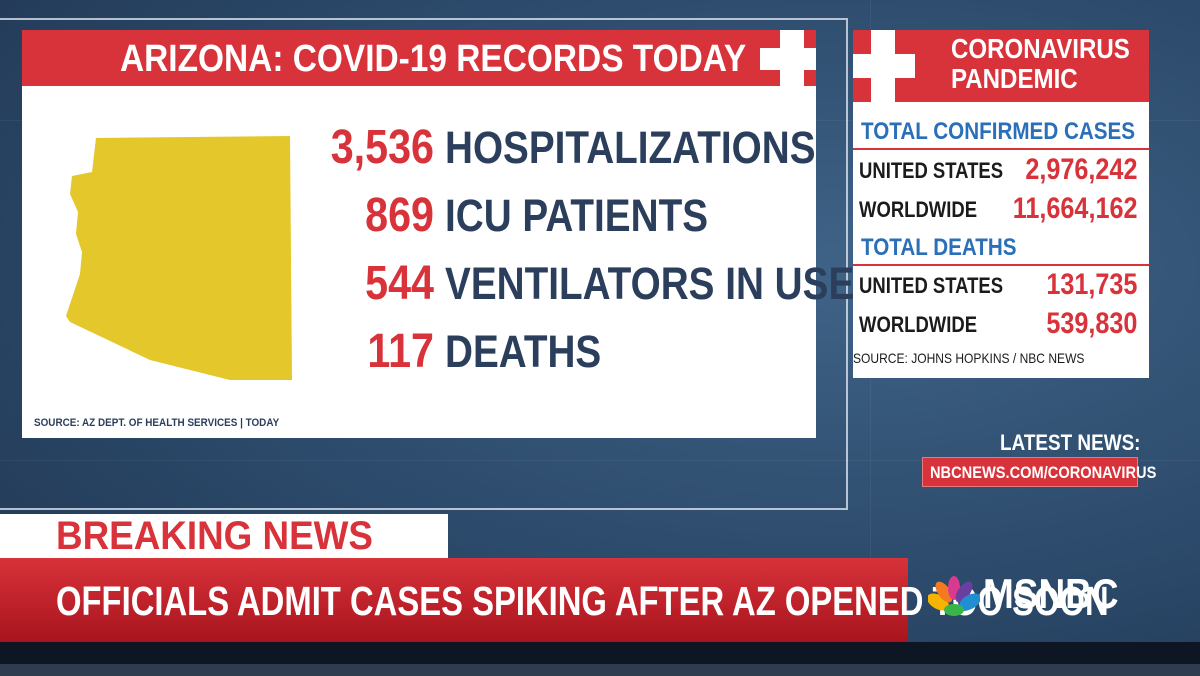 Image resolution: width=1200 pixels, height=676 pixels. What do you see at coordinates (969, 358) in the screenshot?
I see `panel-source: SOURCE: JOHNS HOPKINS / NBC NEWS` at bounding box center [969, 358].